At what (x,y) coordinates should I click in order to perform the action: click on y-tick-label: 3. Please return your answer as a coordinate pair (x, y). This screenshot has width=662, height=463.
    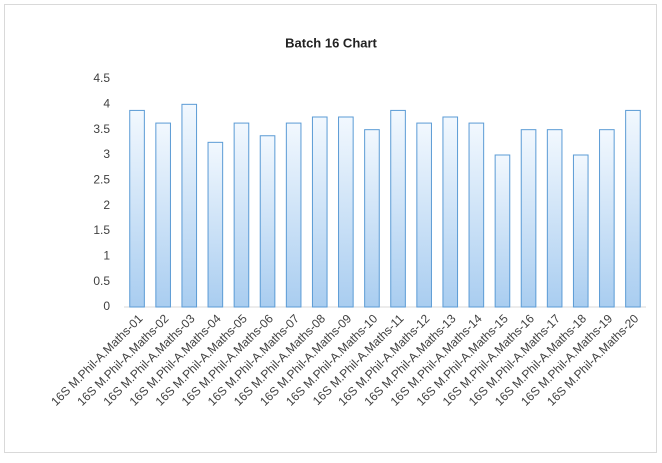
    Looking at the image, I should click on (106, 154).